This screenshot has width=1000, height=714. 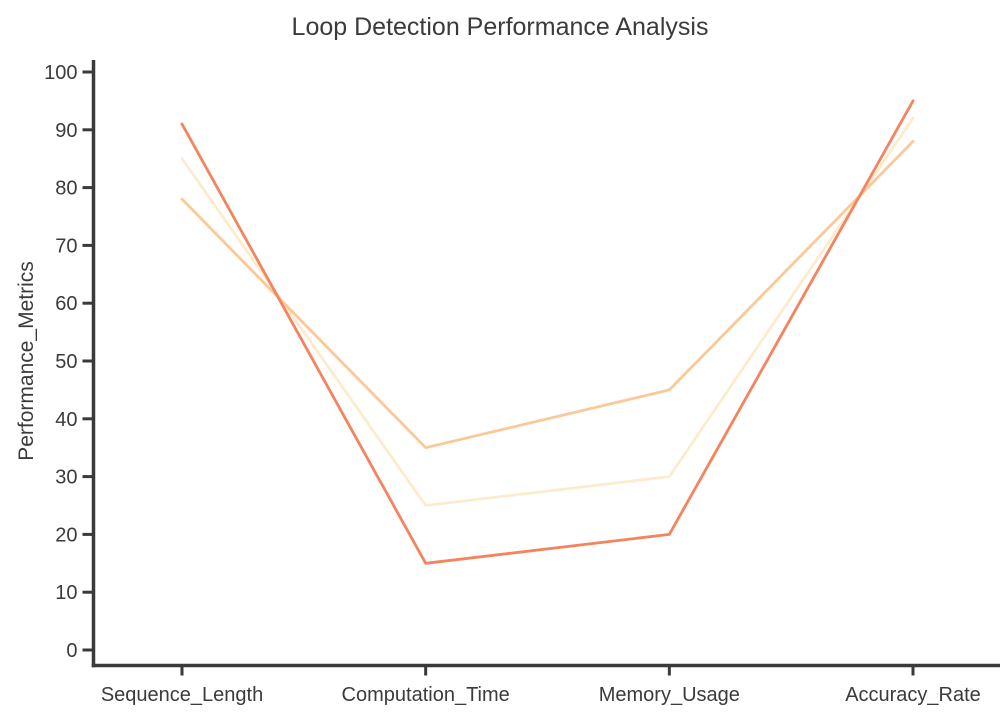 What do you see at coordinates (426, 695) in the screenshot?
I see `x-tick-label: Computation_Time` at bounding box center [426, 695].